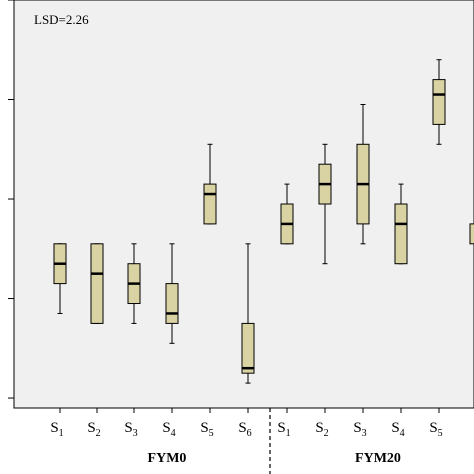  I want to click on group-label-fym20: FYM20, so click(378, 458).